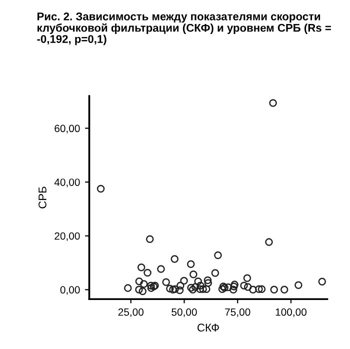 The image size is (350, 349). Describe the element at coordinates (291, 313) in the screenshot. I see `x-tick-label: 100,00` at that location.